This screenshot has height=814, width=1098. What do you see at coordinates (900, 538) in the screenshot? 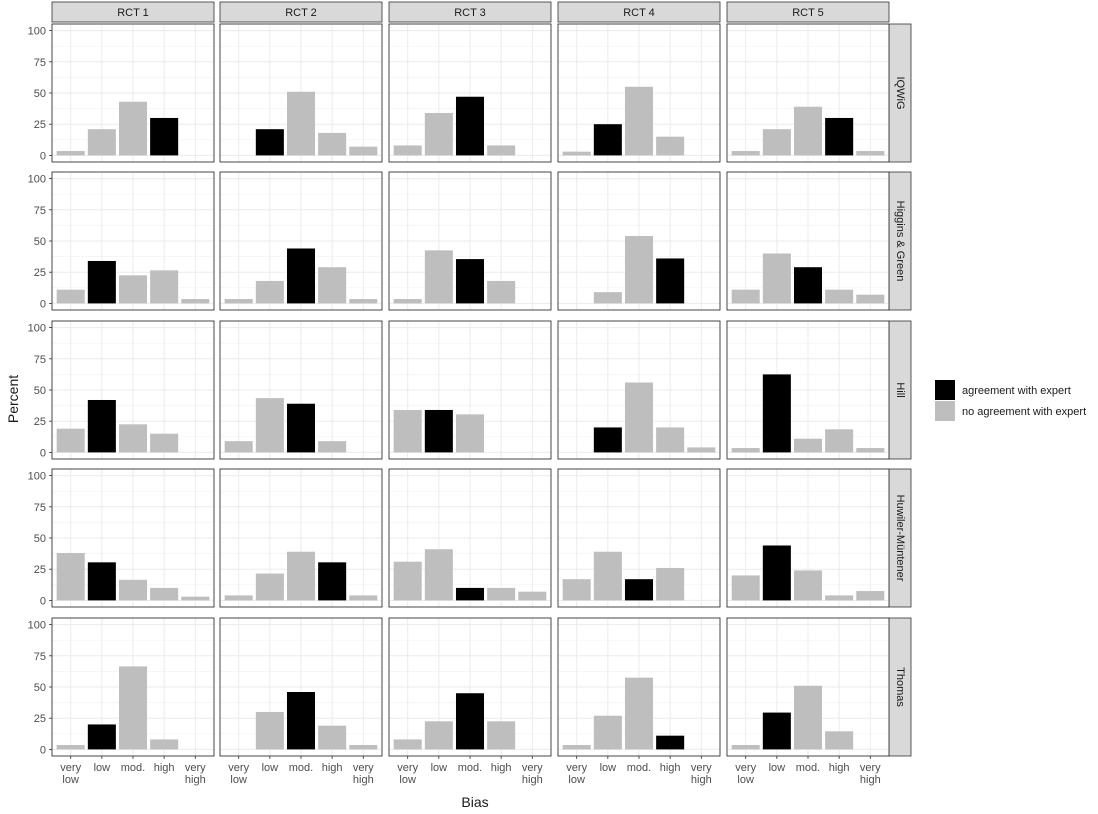
I see `row-strip-label: Huwiler-Müntener` at bounding box center [900, 538].